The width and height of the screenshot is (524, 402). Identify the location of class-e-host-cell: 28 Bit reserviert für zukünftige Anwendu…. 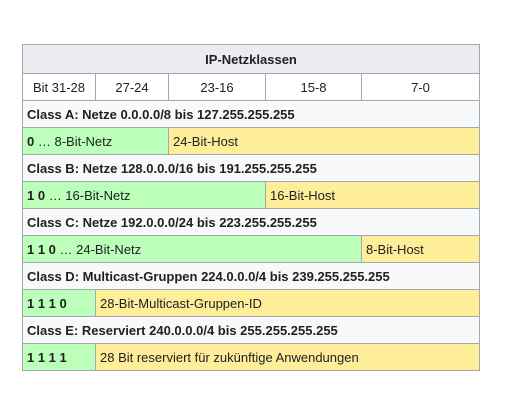
(288, 357).